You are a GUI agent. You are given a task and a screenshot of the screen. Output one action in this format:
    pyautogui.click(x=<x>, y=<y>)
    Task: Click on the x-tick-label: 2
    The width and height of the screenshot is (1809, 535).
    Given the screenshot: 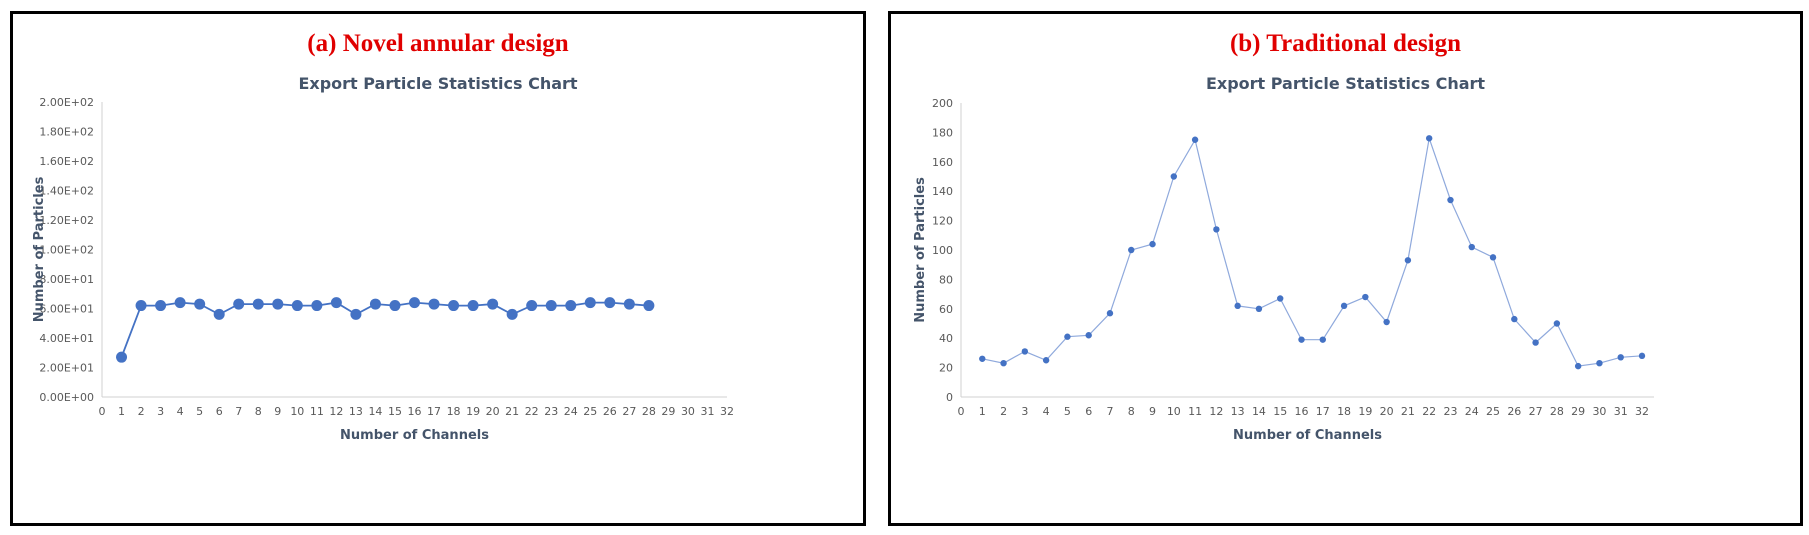 What is the action you would take?
    pyautogui.click(x=141, y=411)
    